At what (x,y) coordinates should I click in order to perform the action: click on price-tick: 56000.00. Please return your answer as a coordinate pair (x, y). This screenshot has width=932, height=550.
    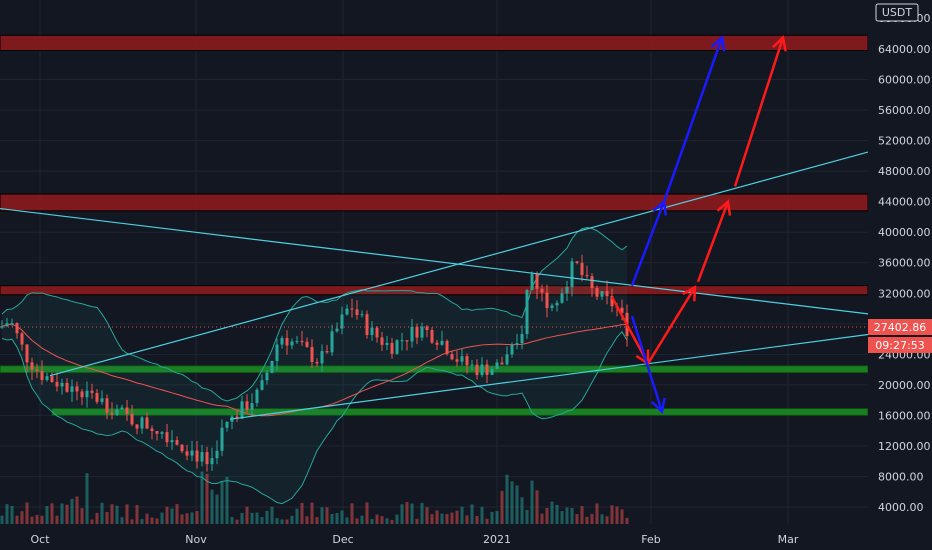
    Looking at the image, I should click on (904, 110).